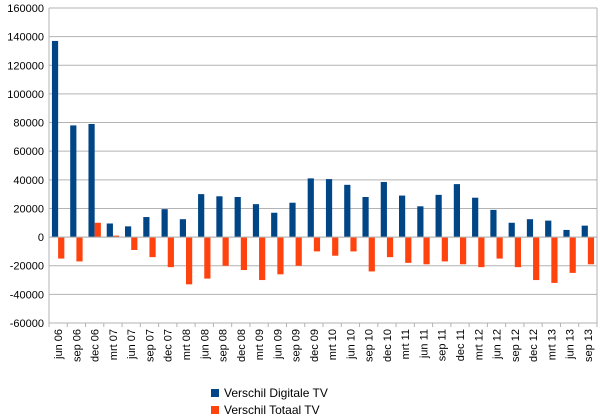  I want to click on x-tick-label: sep 06, so click(77, 345).